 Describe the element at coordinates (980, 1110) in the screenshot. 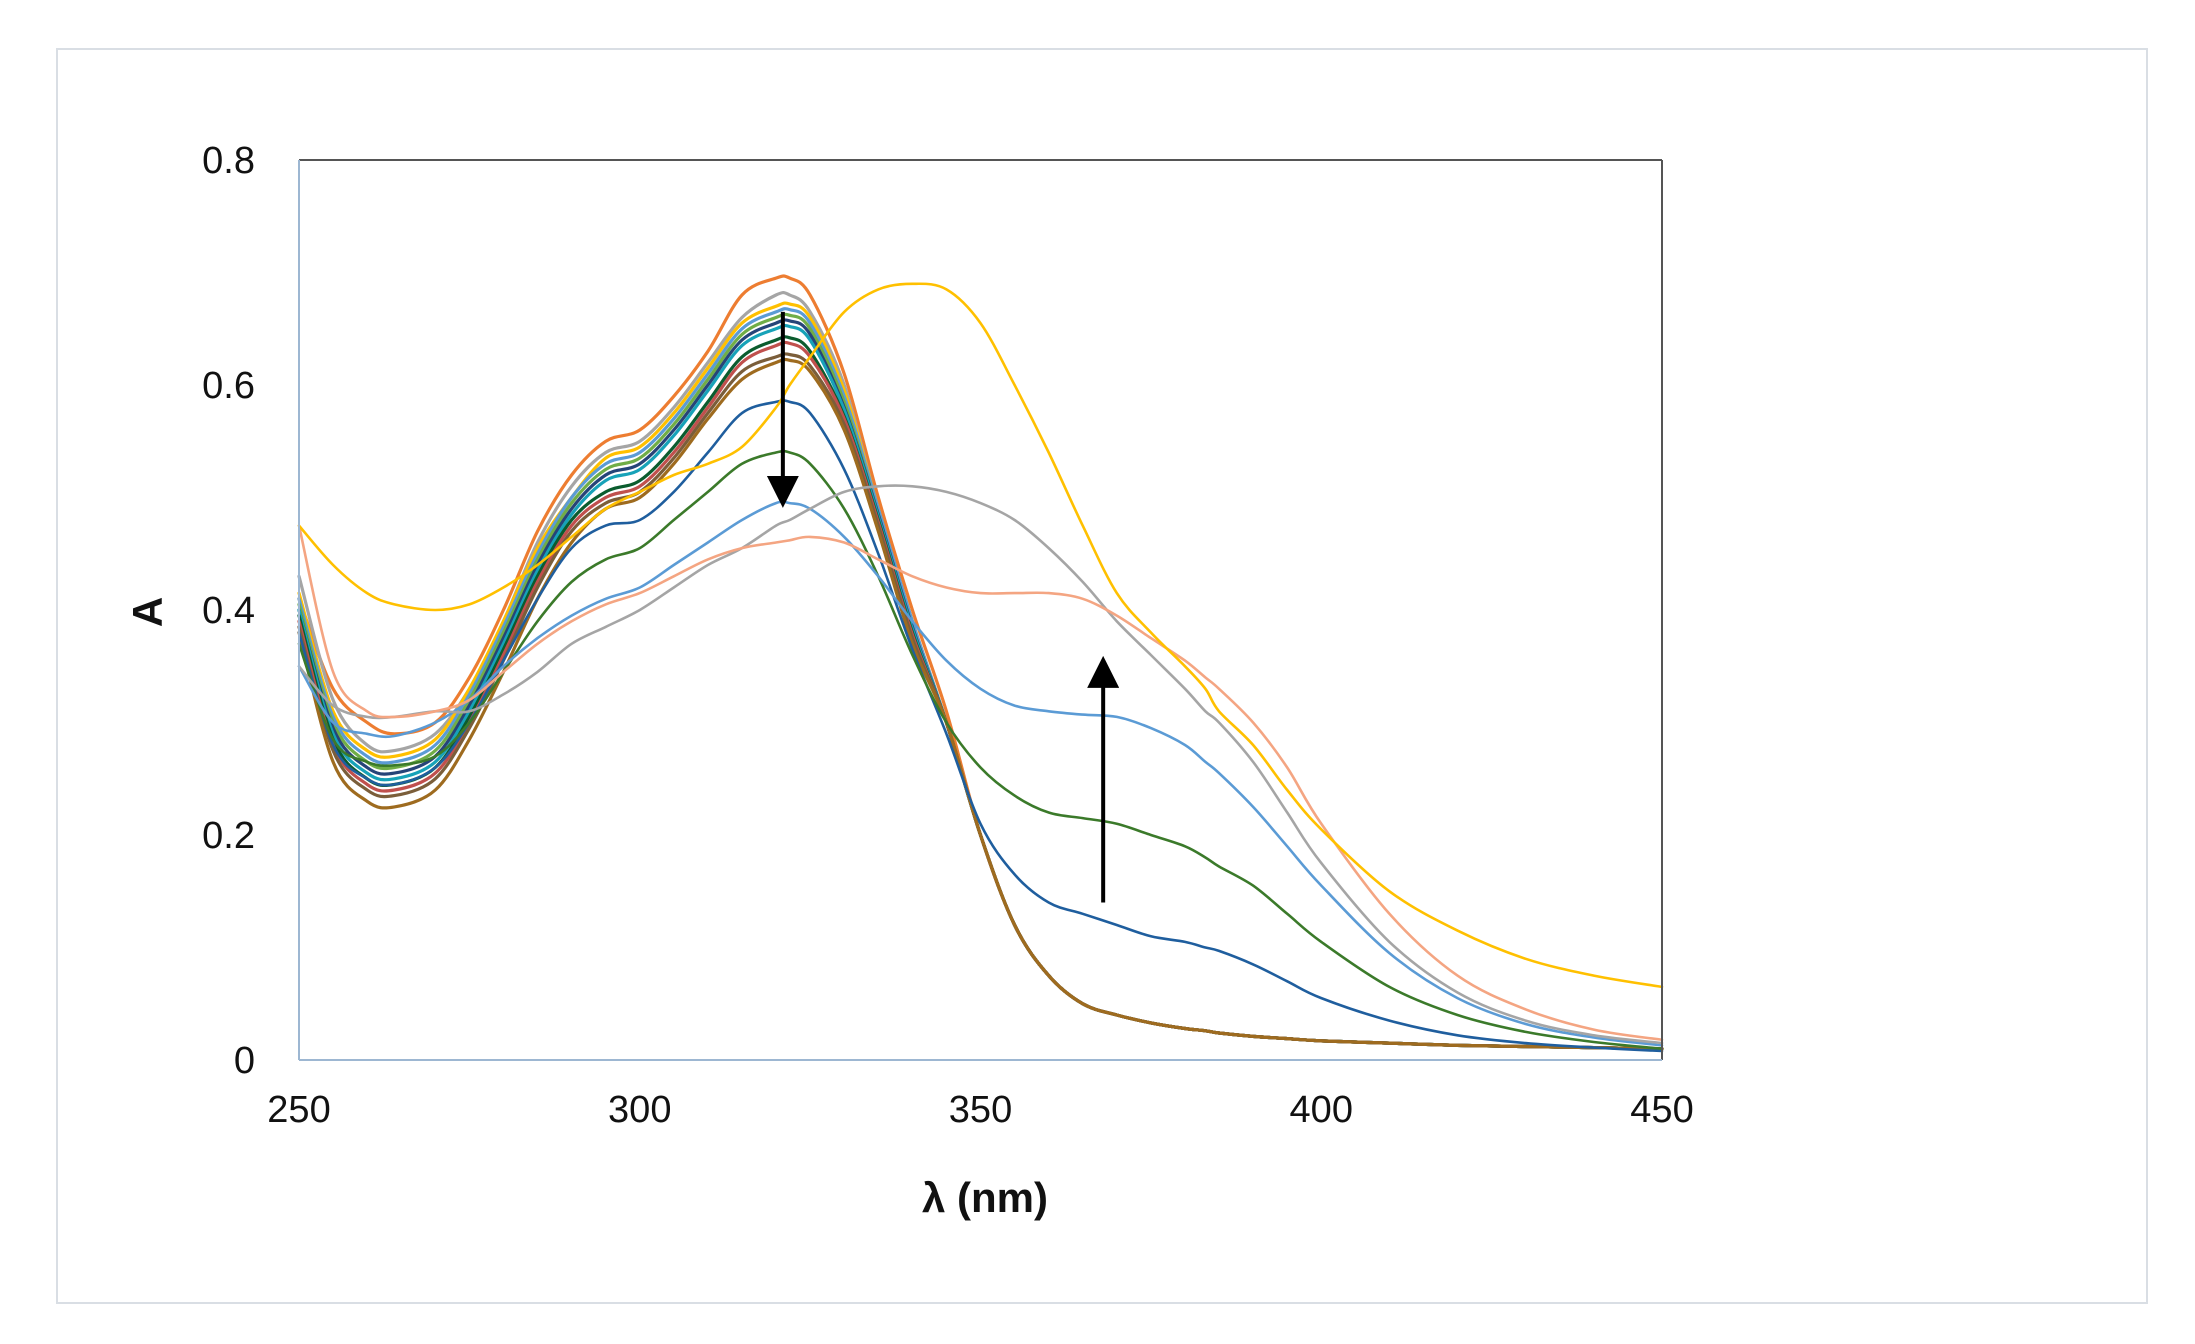

I see `x-tick-label: 350` at that location.